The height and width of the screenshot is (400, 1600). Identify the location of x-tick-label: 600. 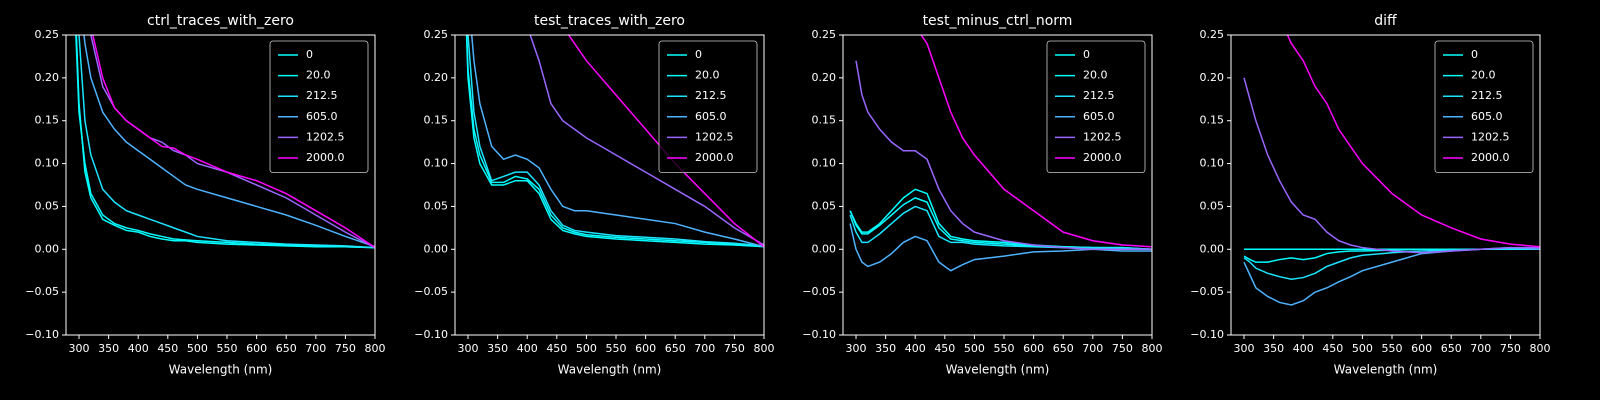
(1421, 348).